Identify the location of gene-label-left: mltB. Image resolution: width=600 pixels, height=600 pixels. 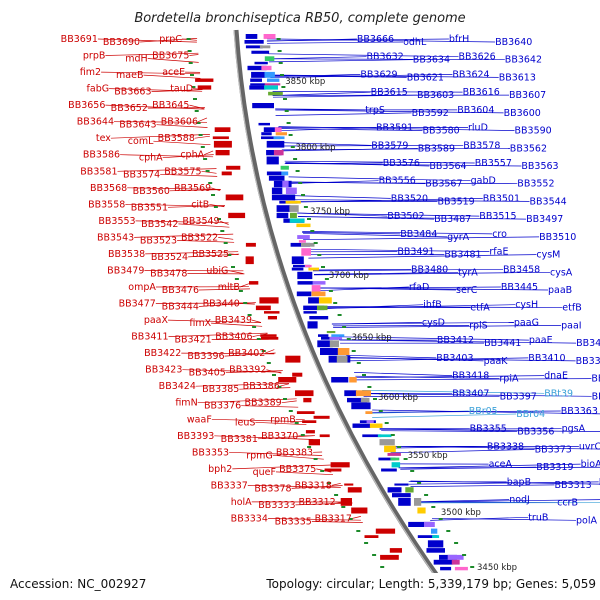
(229, 287).